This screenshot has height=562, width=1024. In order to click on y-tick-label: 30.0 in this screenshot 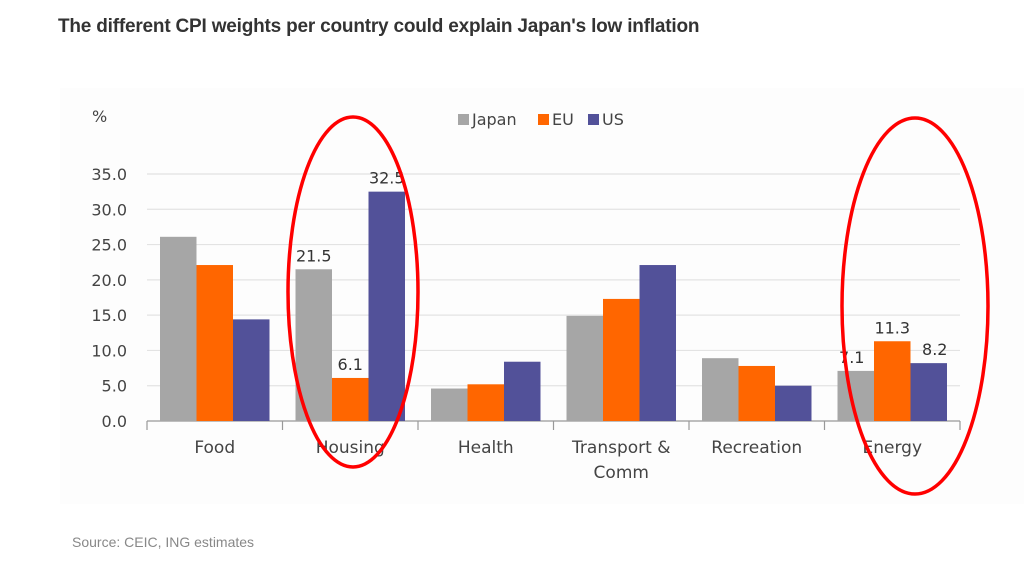, I will do `click(109, 209)`.